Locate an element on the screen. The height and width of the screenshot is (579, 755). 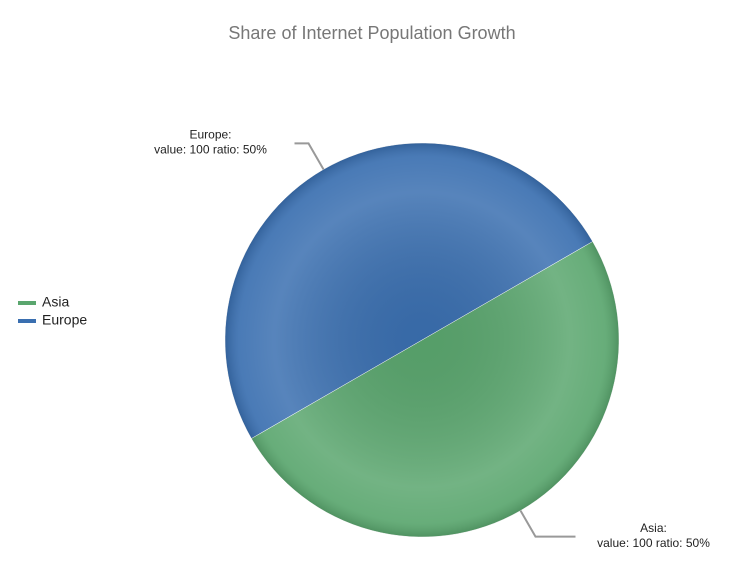
slice-label: Asia: is located at coordinates (653, 528).